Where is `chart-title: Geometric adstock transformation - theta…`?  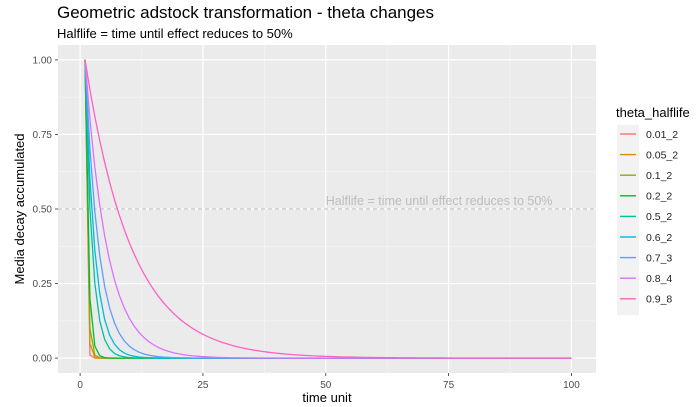
chart-title: Geometric adstock transformation - theta… is located at coordinates (245, 12).